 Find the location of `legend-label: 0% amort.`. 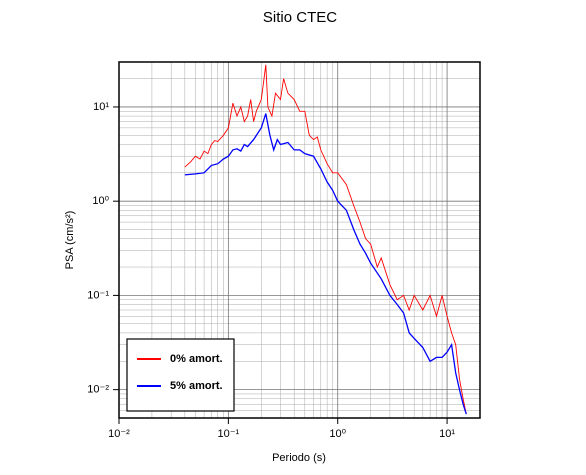

legend-label: 0% amort. is located at coordinates (196, 359).